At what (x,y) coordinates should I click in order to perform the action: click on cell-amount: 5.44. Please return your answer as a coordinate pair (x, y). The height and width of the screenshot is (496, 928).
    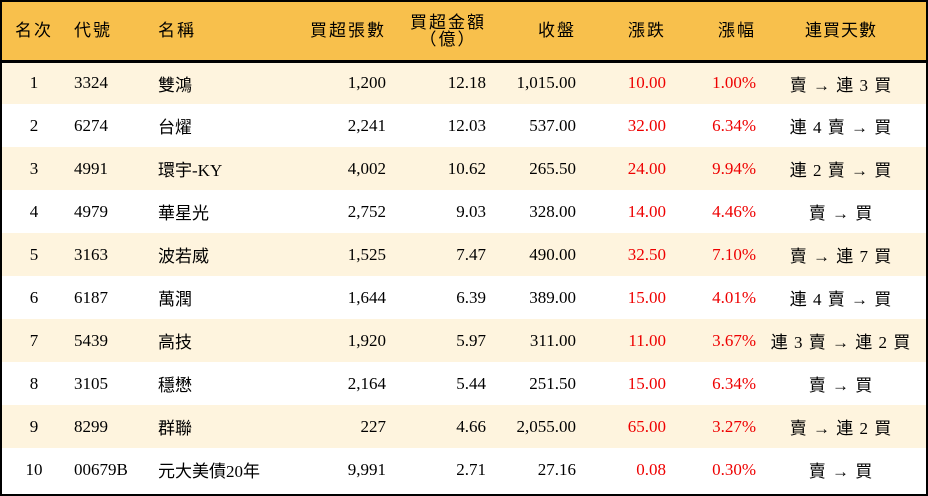
    Looking at the image, I should click on (471, 383).